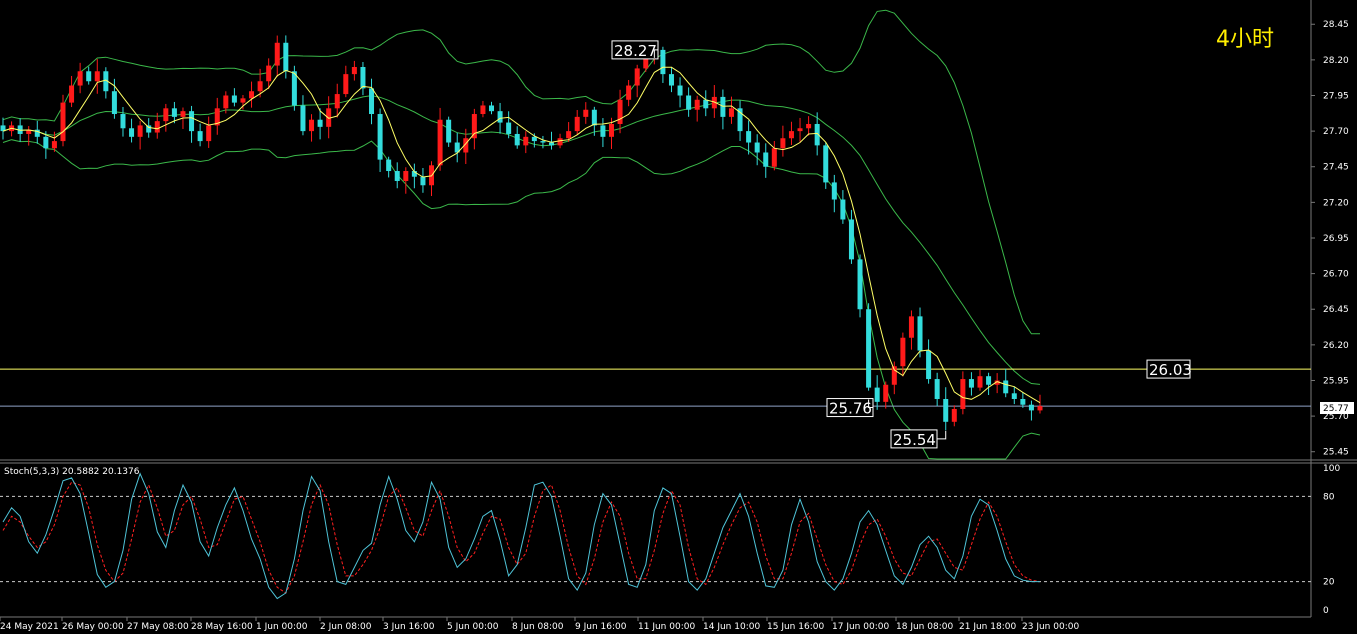  What do you see at coordinates (1336, 381) in the screenshot?
I see `price-tick-label: 25.95` at bounding box center [1336, 381].